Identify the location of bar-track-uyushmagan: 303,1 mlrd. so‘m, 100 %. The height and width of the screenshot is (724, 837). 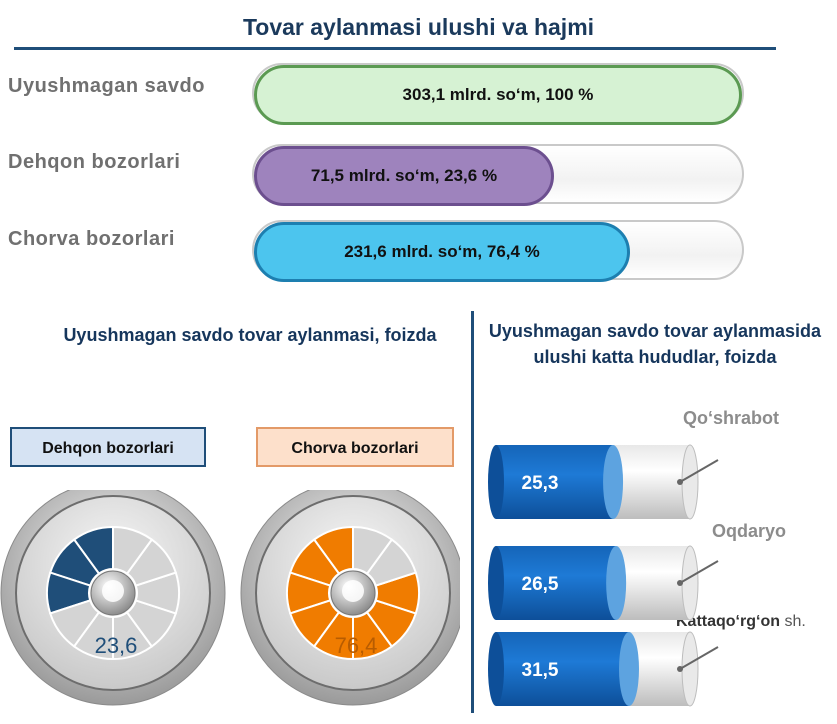
(498, 94).